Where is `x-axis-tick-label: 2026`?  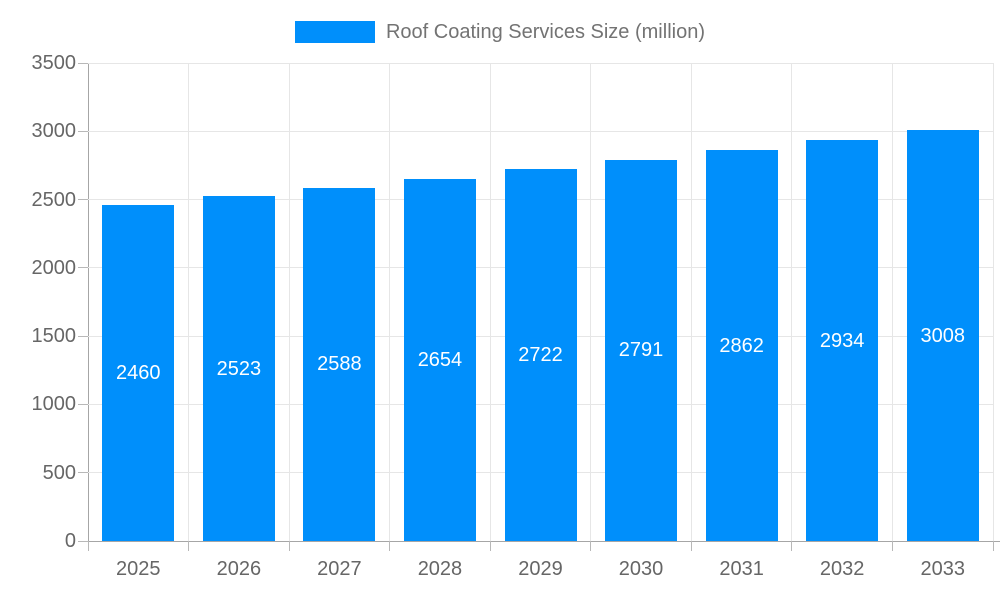 x-axis-tick-label: 2026 is located at coordinates (239, 569).